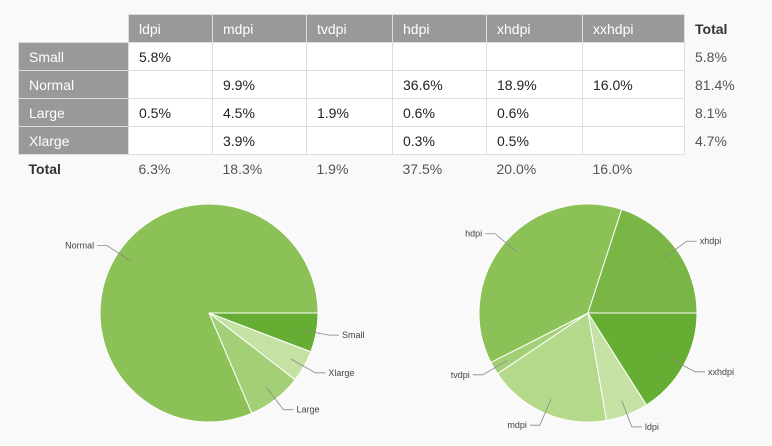  What do you see at coordinates (349, 112) in the screenshot?
I see `table-cell: 1.9%` at bounding box center [349, 112].